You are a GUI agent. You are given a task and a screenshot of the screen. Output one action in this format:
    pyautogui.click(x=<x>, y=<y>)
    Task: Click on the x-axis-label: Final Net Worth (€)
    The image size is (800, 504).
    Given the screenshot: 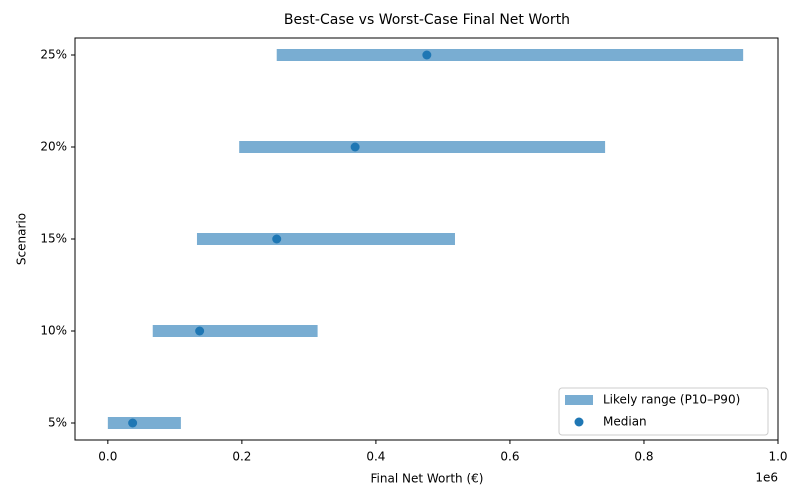 What is the action you would take?
    pyautogui.click(x=427, y=479)
    